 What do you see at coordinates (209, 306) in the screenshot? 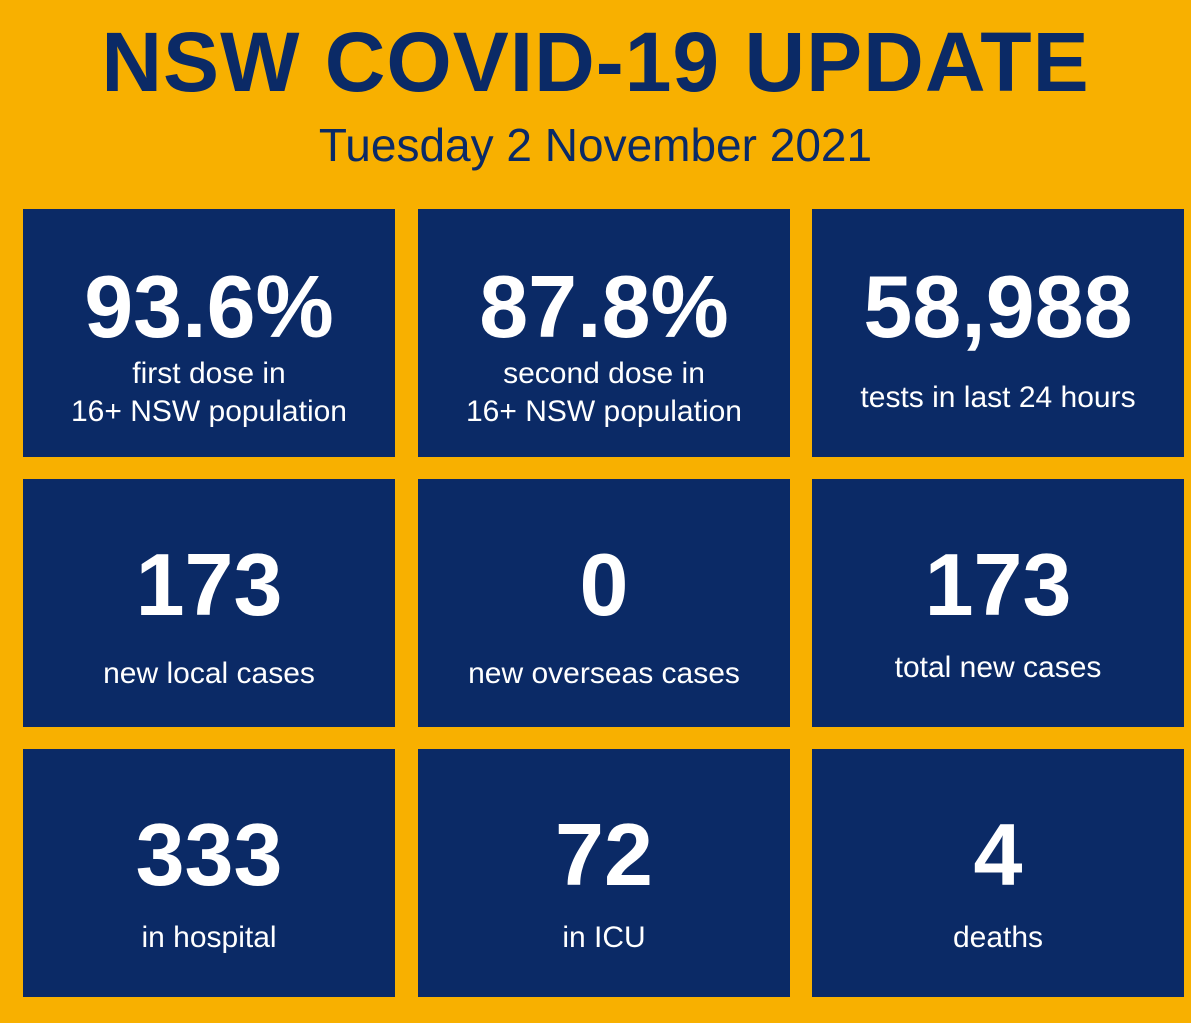
I see `stat-value: 93.6%` at bounding box center [209, 306].